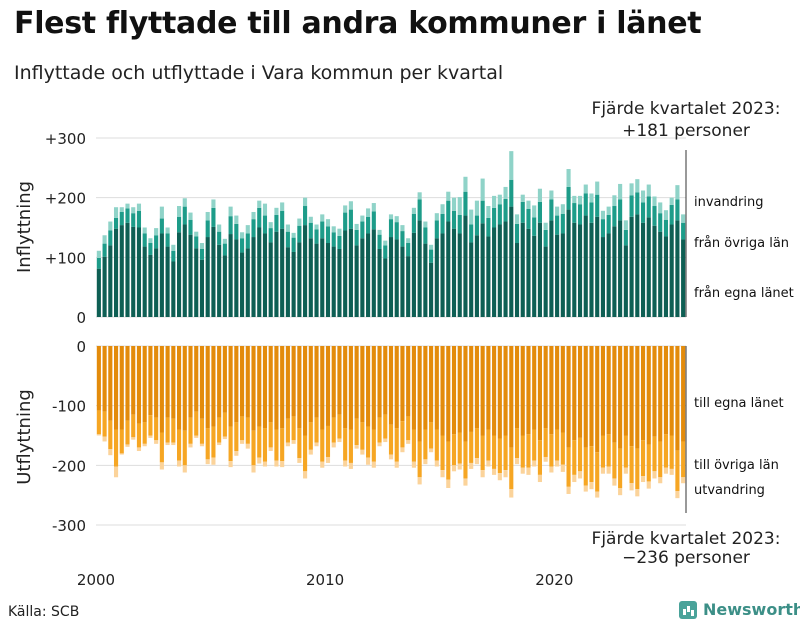  Describe the element at coordinates (24, 437) in the screenshot. I see `y-axis-label-utflyttning: Utflyttning` at that location.